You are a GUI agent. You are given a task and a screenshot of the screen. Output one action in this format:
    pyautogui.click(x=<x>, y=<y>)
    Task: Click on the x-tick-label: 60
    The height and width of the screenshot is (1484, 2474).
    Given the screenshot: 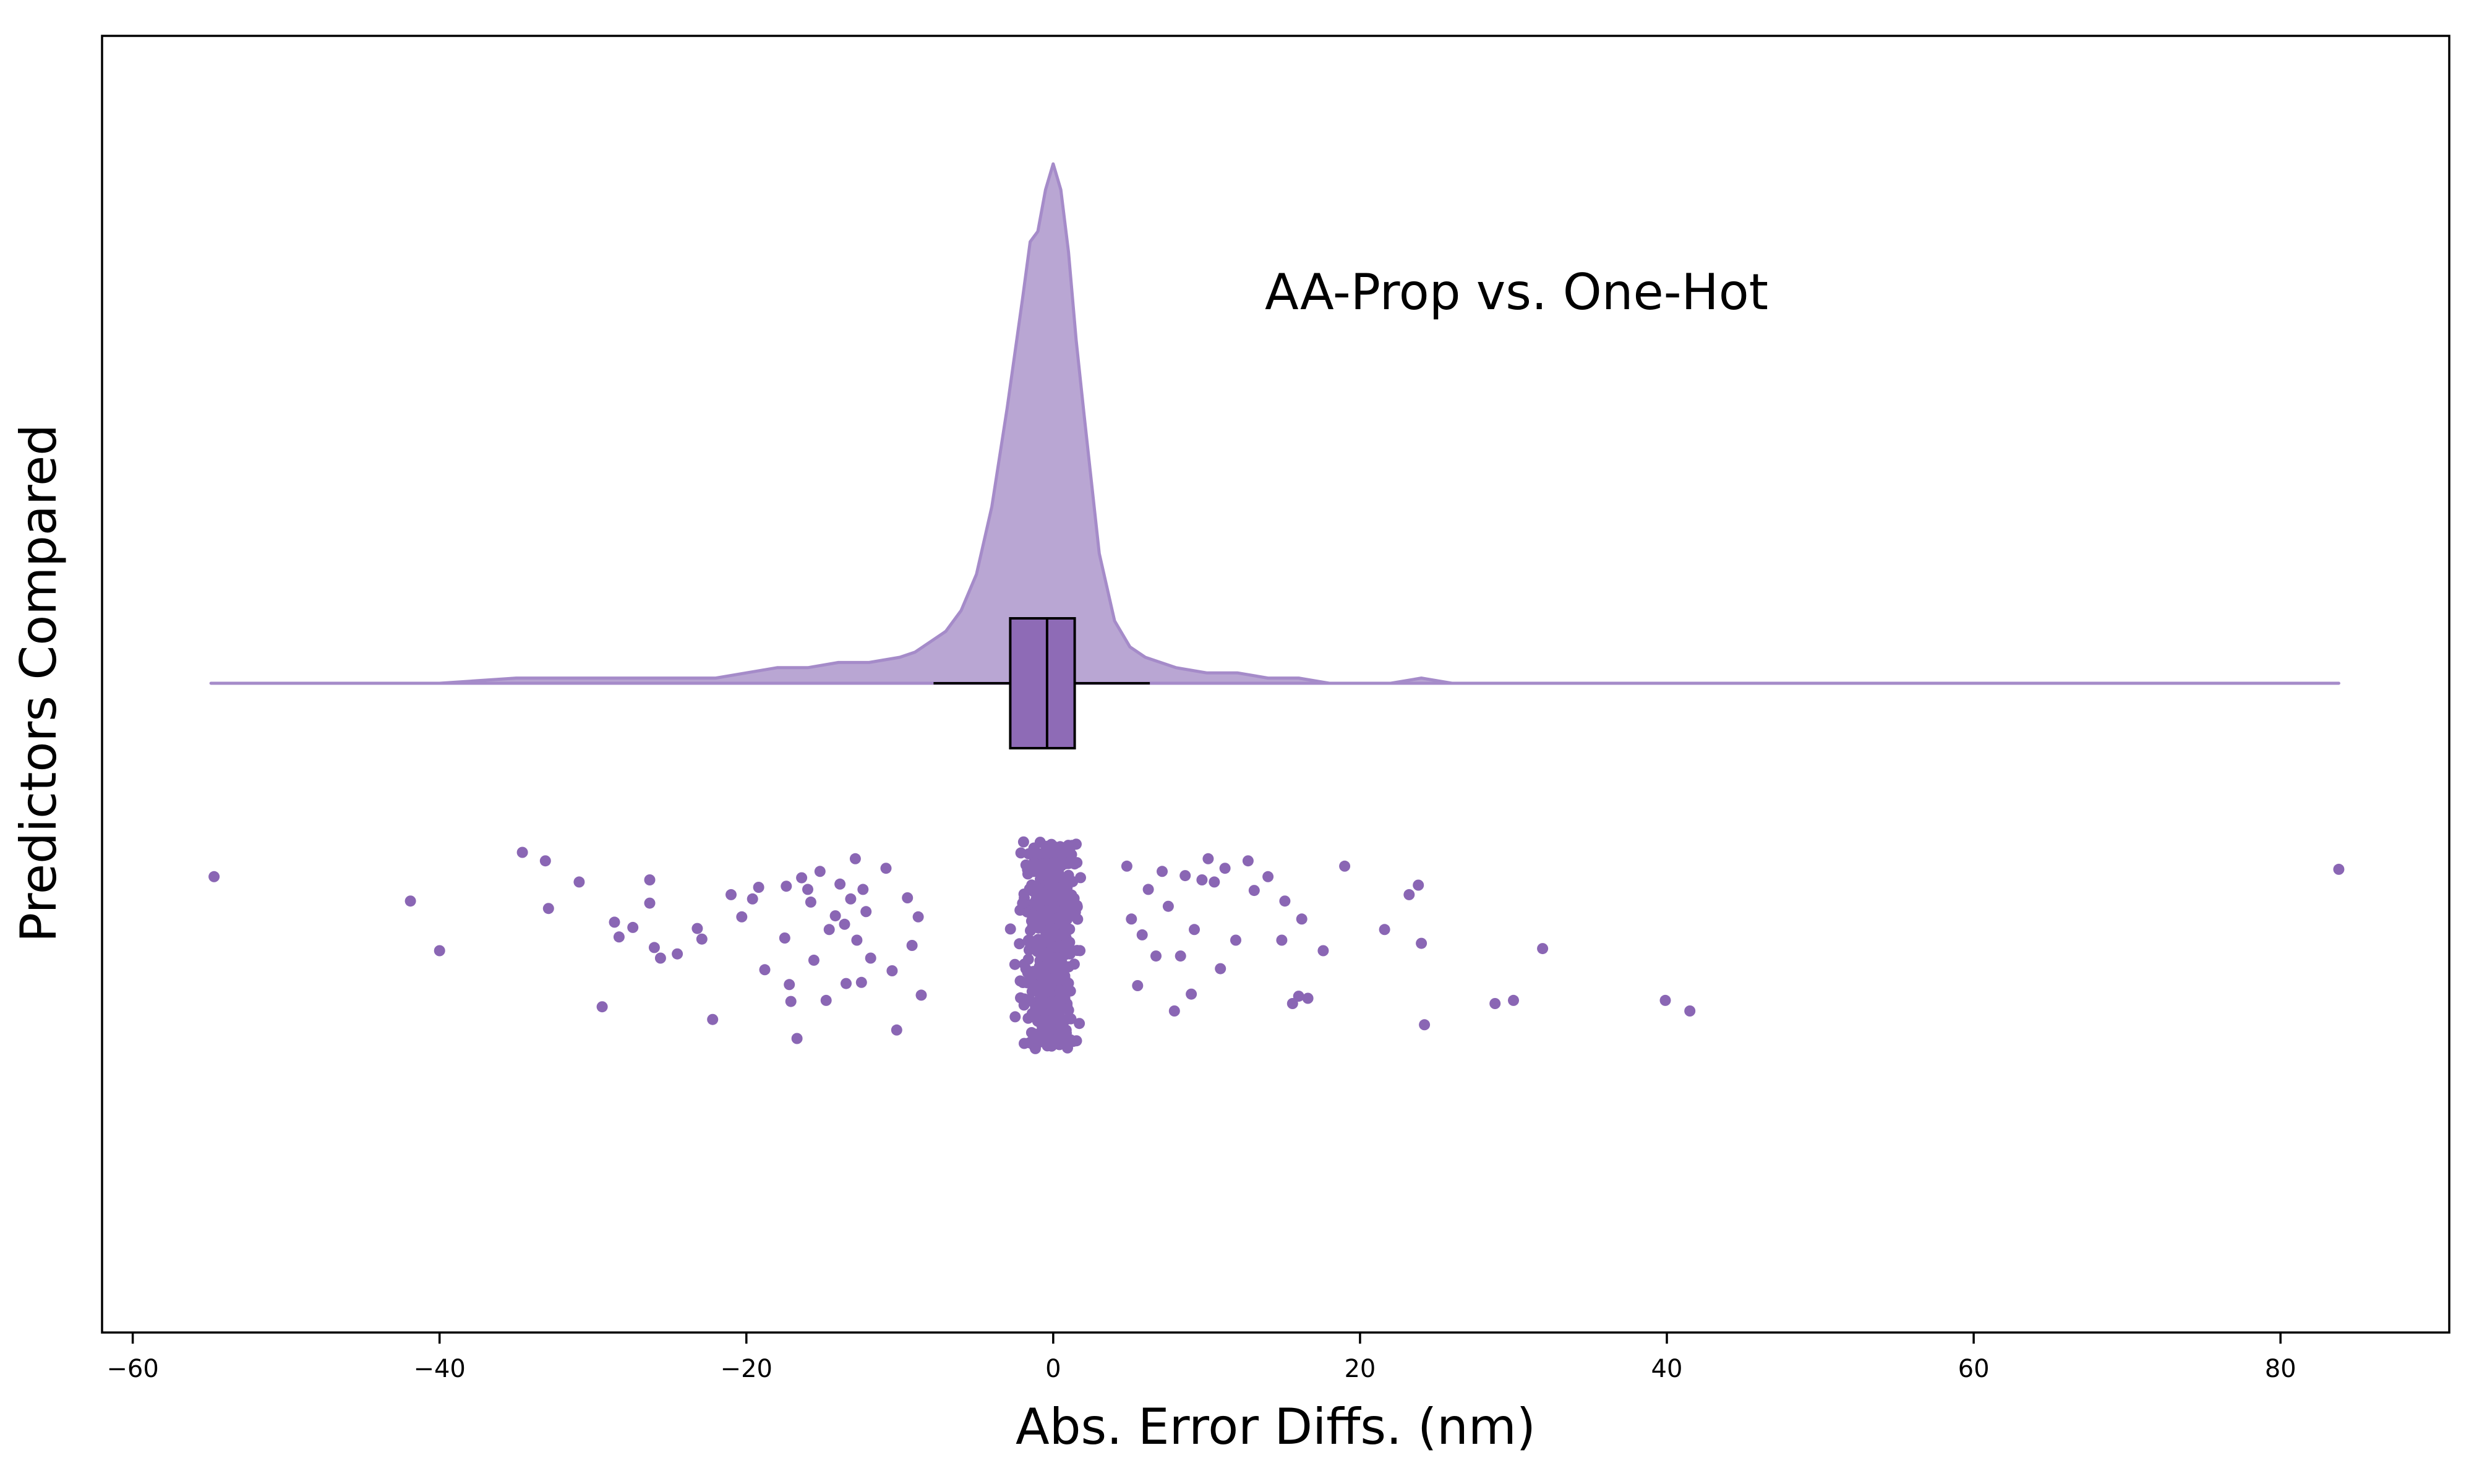 What is the action you would take?
    pyautogui.click(x=1974, y=1369)
    